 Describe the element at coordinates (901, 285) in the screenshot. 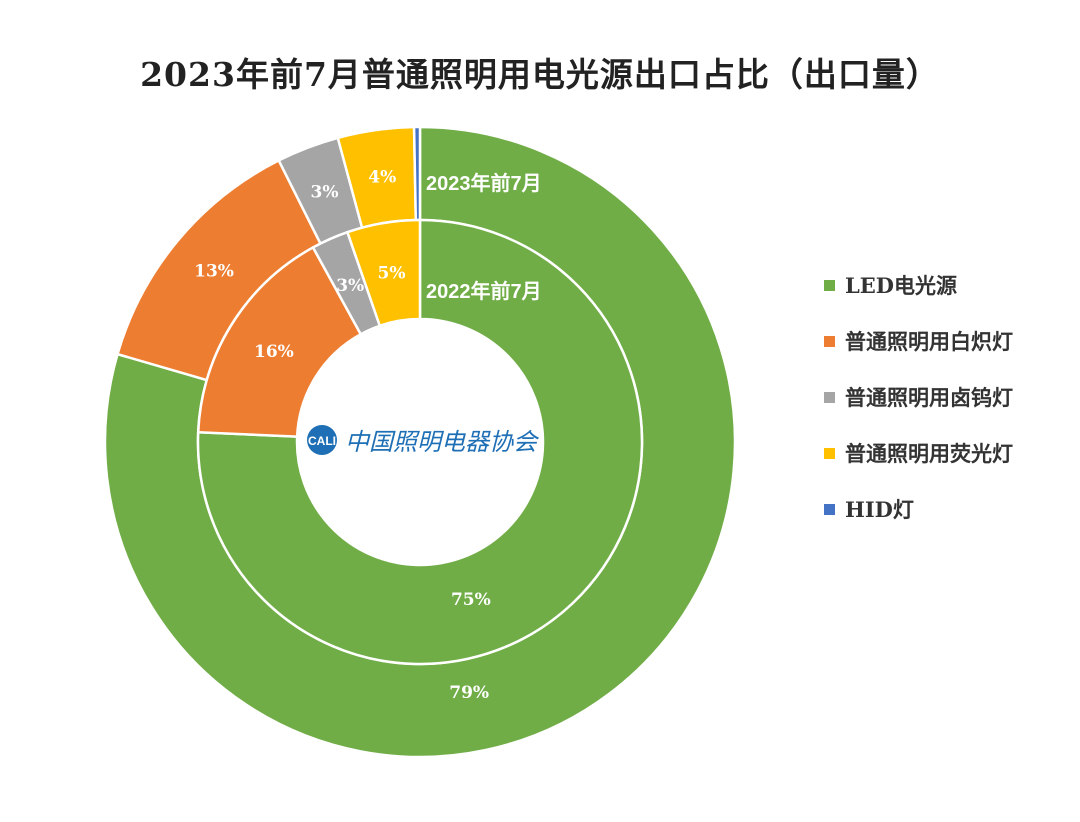

I see `legend-label: LED电光源` at that location.